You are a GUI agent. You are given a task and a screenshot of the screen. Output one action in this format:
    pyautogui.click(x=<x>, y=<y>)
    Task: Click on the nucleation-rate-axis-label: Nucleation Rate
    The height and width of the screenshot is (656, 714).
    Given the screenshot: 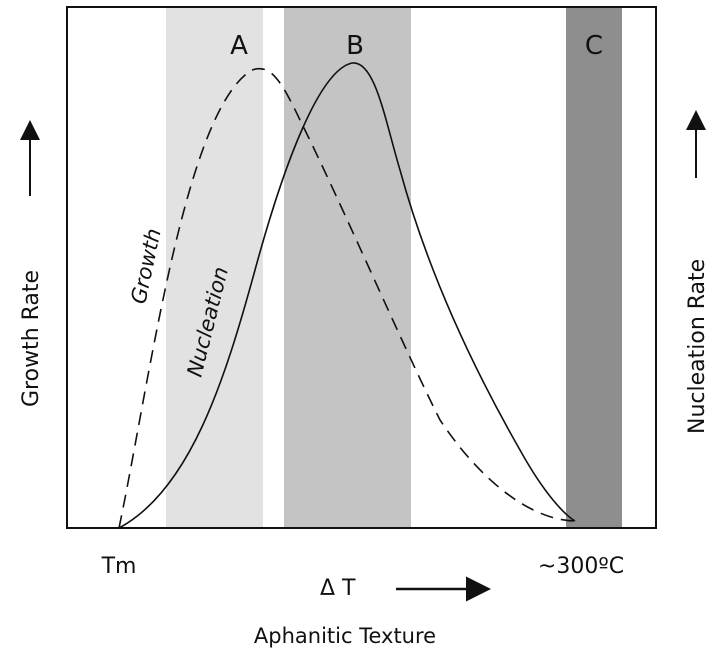 What is the action you would take?
    pyautogui.click(x=697, y=346)
    